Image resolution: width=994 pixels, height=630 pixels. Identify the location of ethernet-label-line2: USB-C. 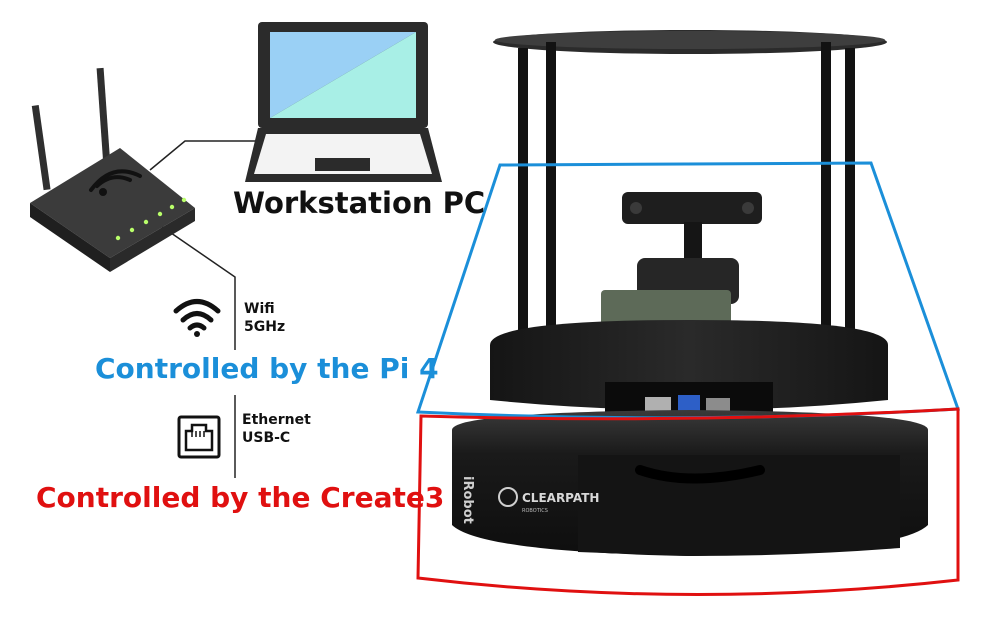
(266, 438).